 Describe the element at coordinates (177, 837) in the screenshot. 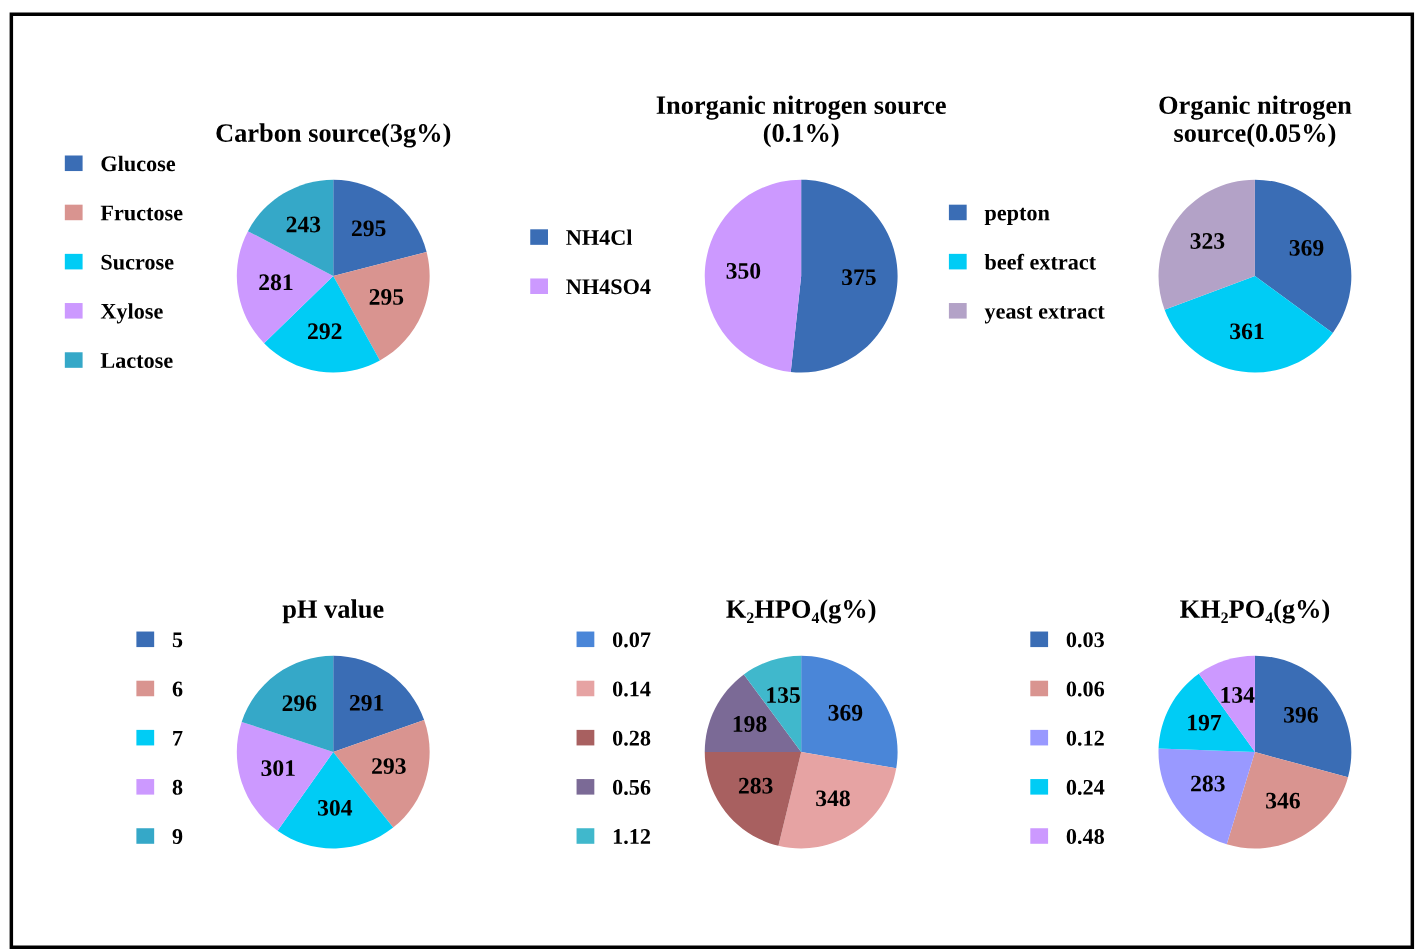

I see `legend-label: 9` at that location.